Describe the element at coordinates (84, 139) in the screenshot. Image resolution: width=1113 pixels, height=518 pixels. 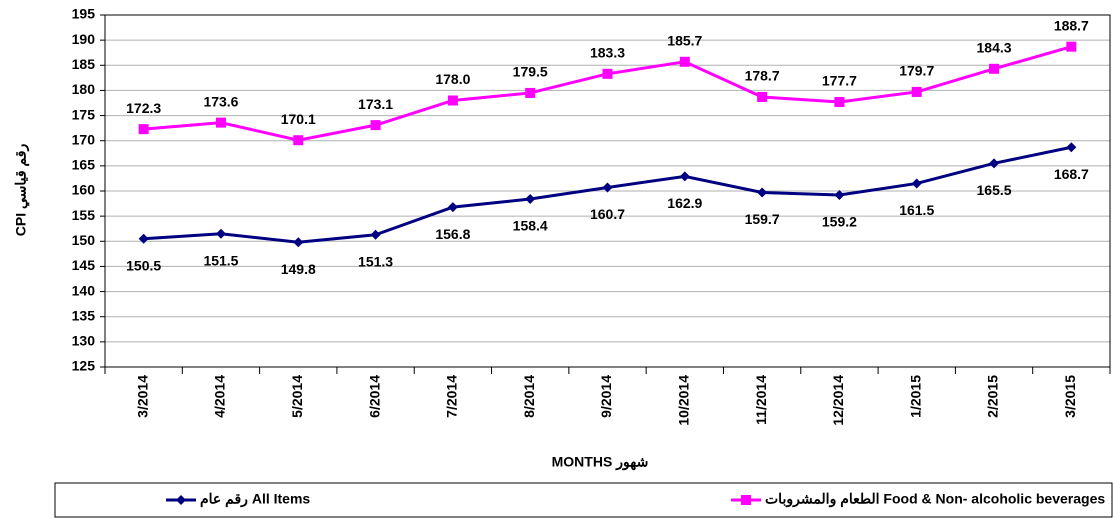
I see `y-tick-label: 170` at that location.